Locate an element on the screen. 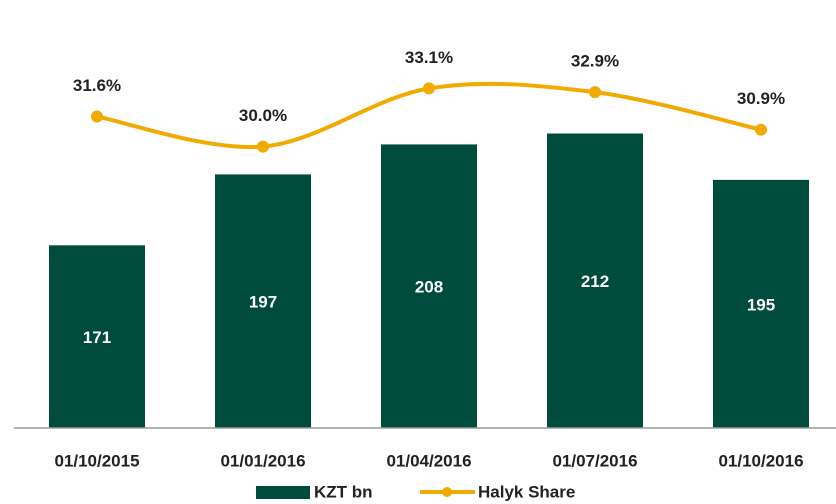  bar-label: 197 is located at coordinates (263, 302).